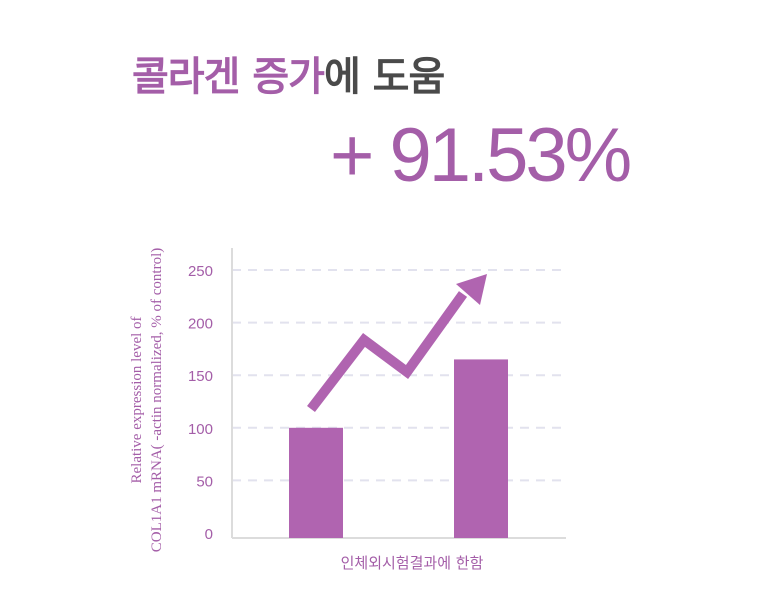 The height and width of the screenshot is (596, 769). I want to click on headline: 콜라겐 증가에 도움, so click(288, 73).